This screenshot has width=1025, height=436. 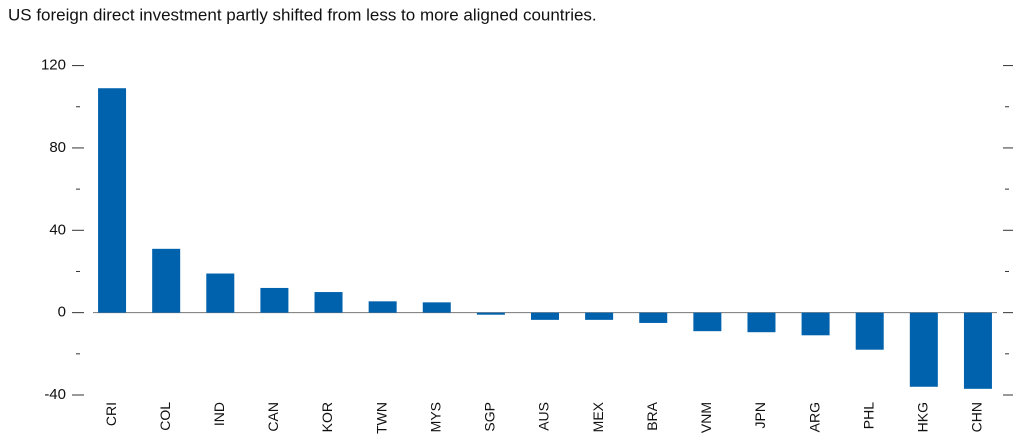 What do you see at coordinates (598, 416) in the screenshot?
I see `x-tick-label: MEX` at bounding box center [598, 416].